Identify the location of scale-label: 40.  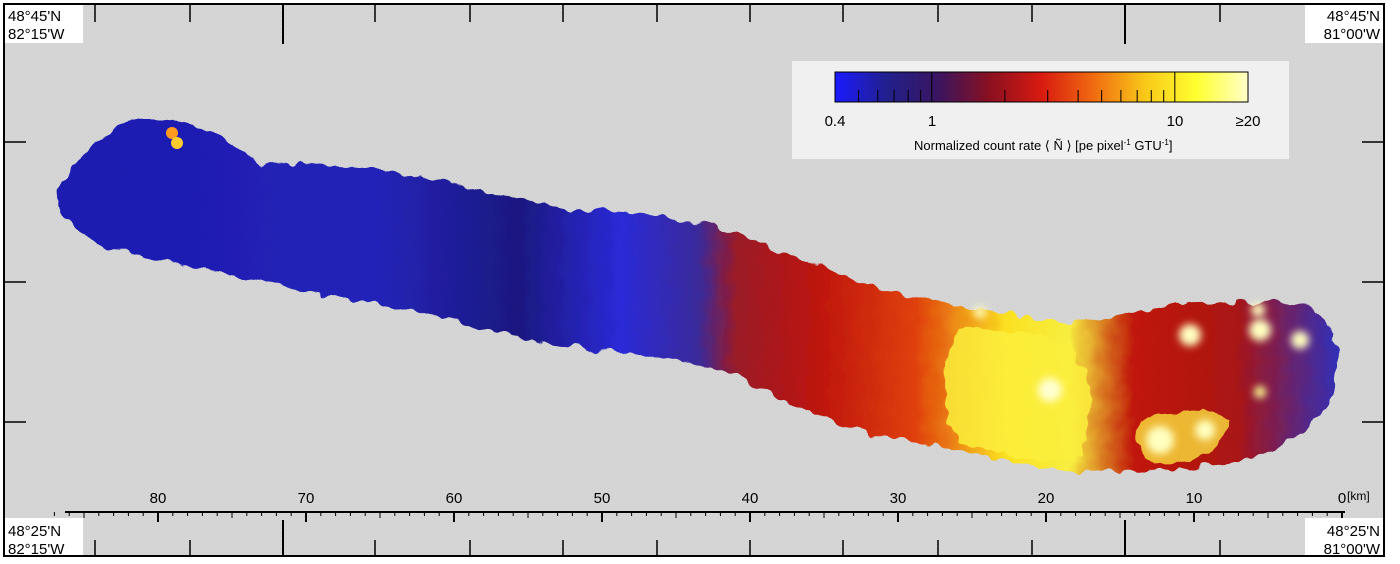
(750, 498).